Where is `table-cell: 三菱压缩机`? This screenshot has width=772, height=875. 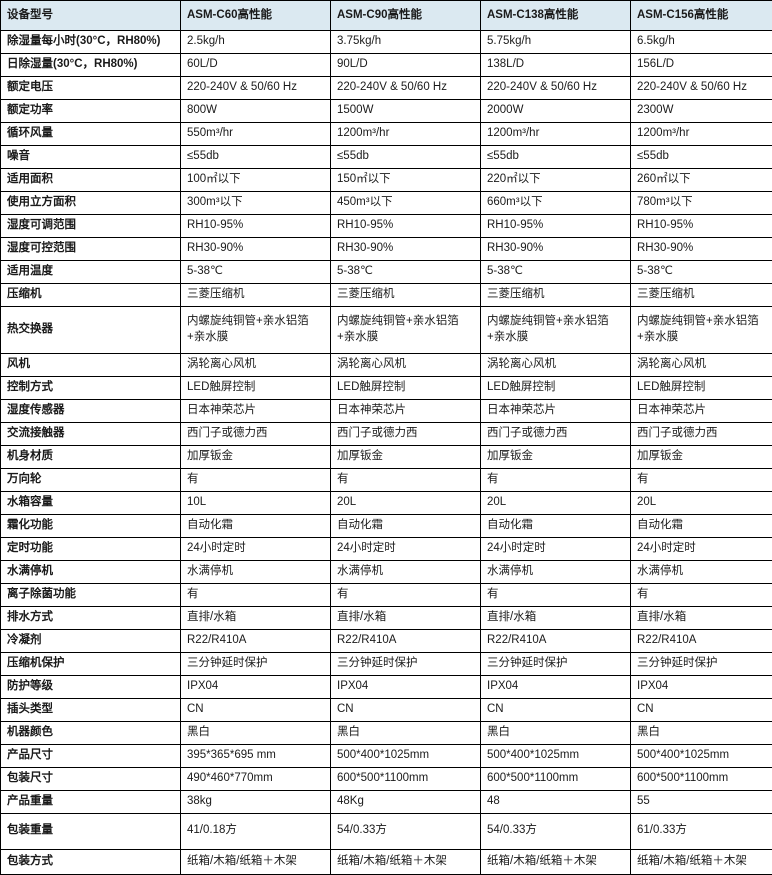
table-cell: 三菱压缩机 is located at coordinates (406, 295).